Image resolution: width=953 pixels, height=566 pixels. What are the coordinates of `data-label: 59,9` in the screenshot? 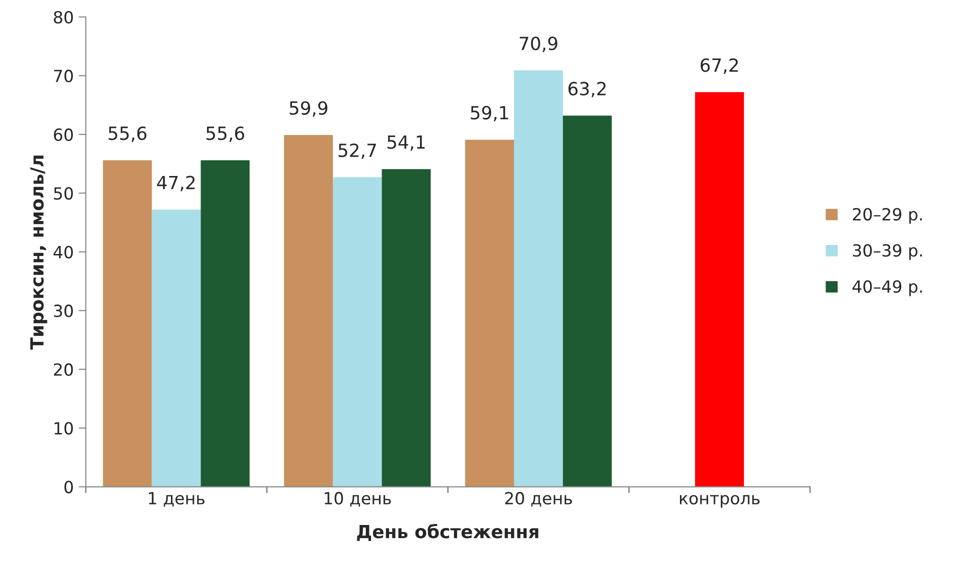 It's located at (309, 109).